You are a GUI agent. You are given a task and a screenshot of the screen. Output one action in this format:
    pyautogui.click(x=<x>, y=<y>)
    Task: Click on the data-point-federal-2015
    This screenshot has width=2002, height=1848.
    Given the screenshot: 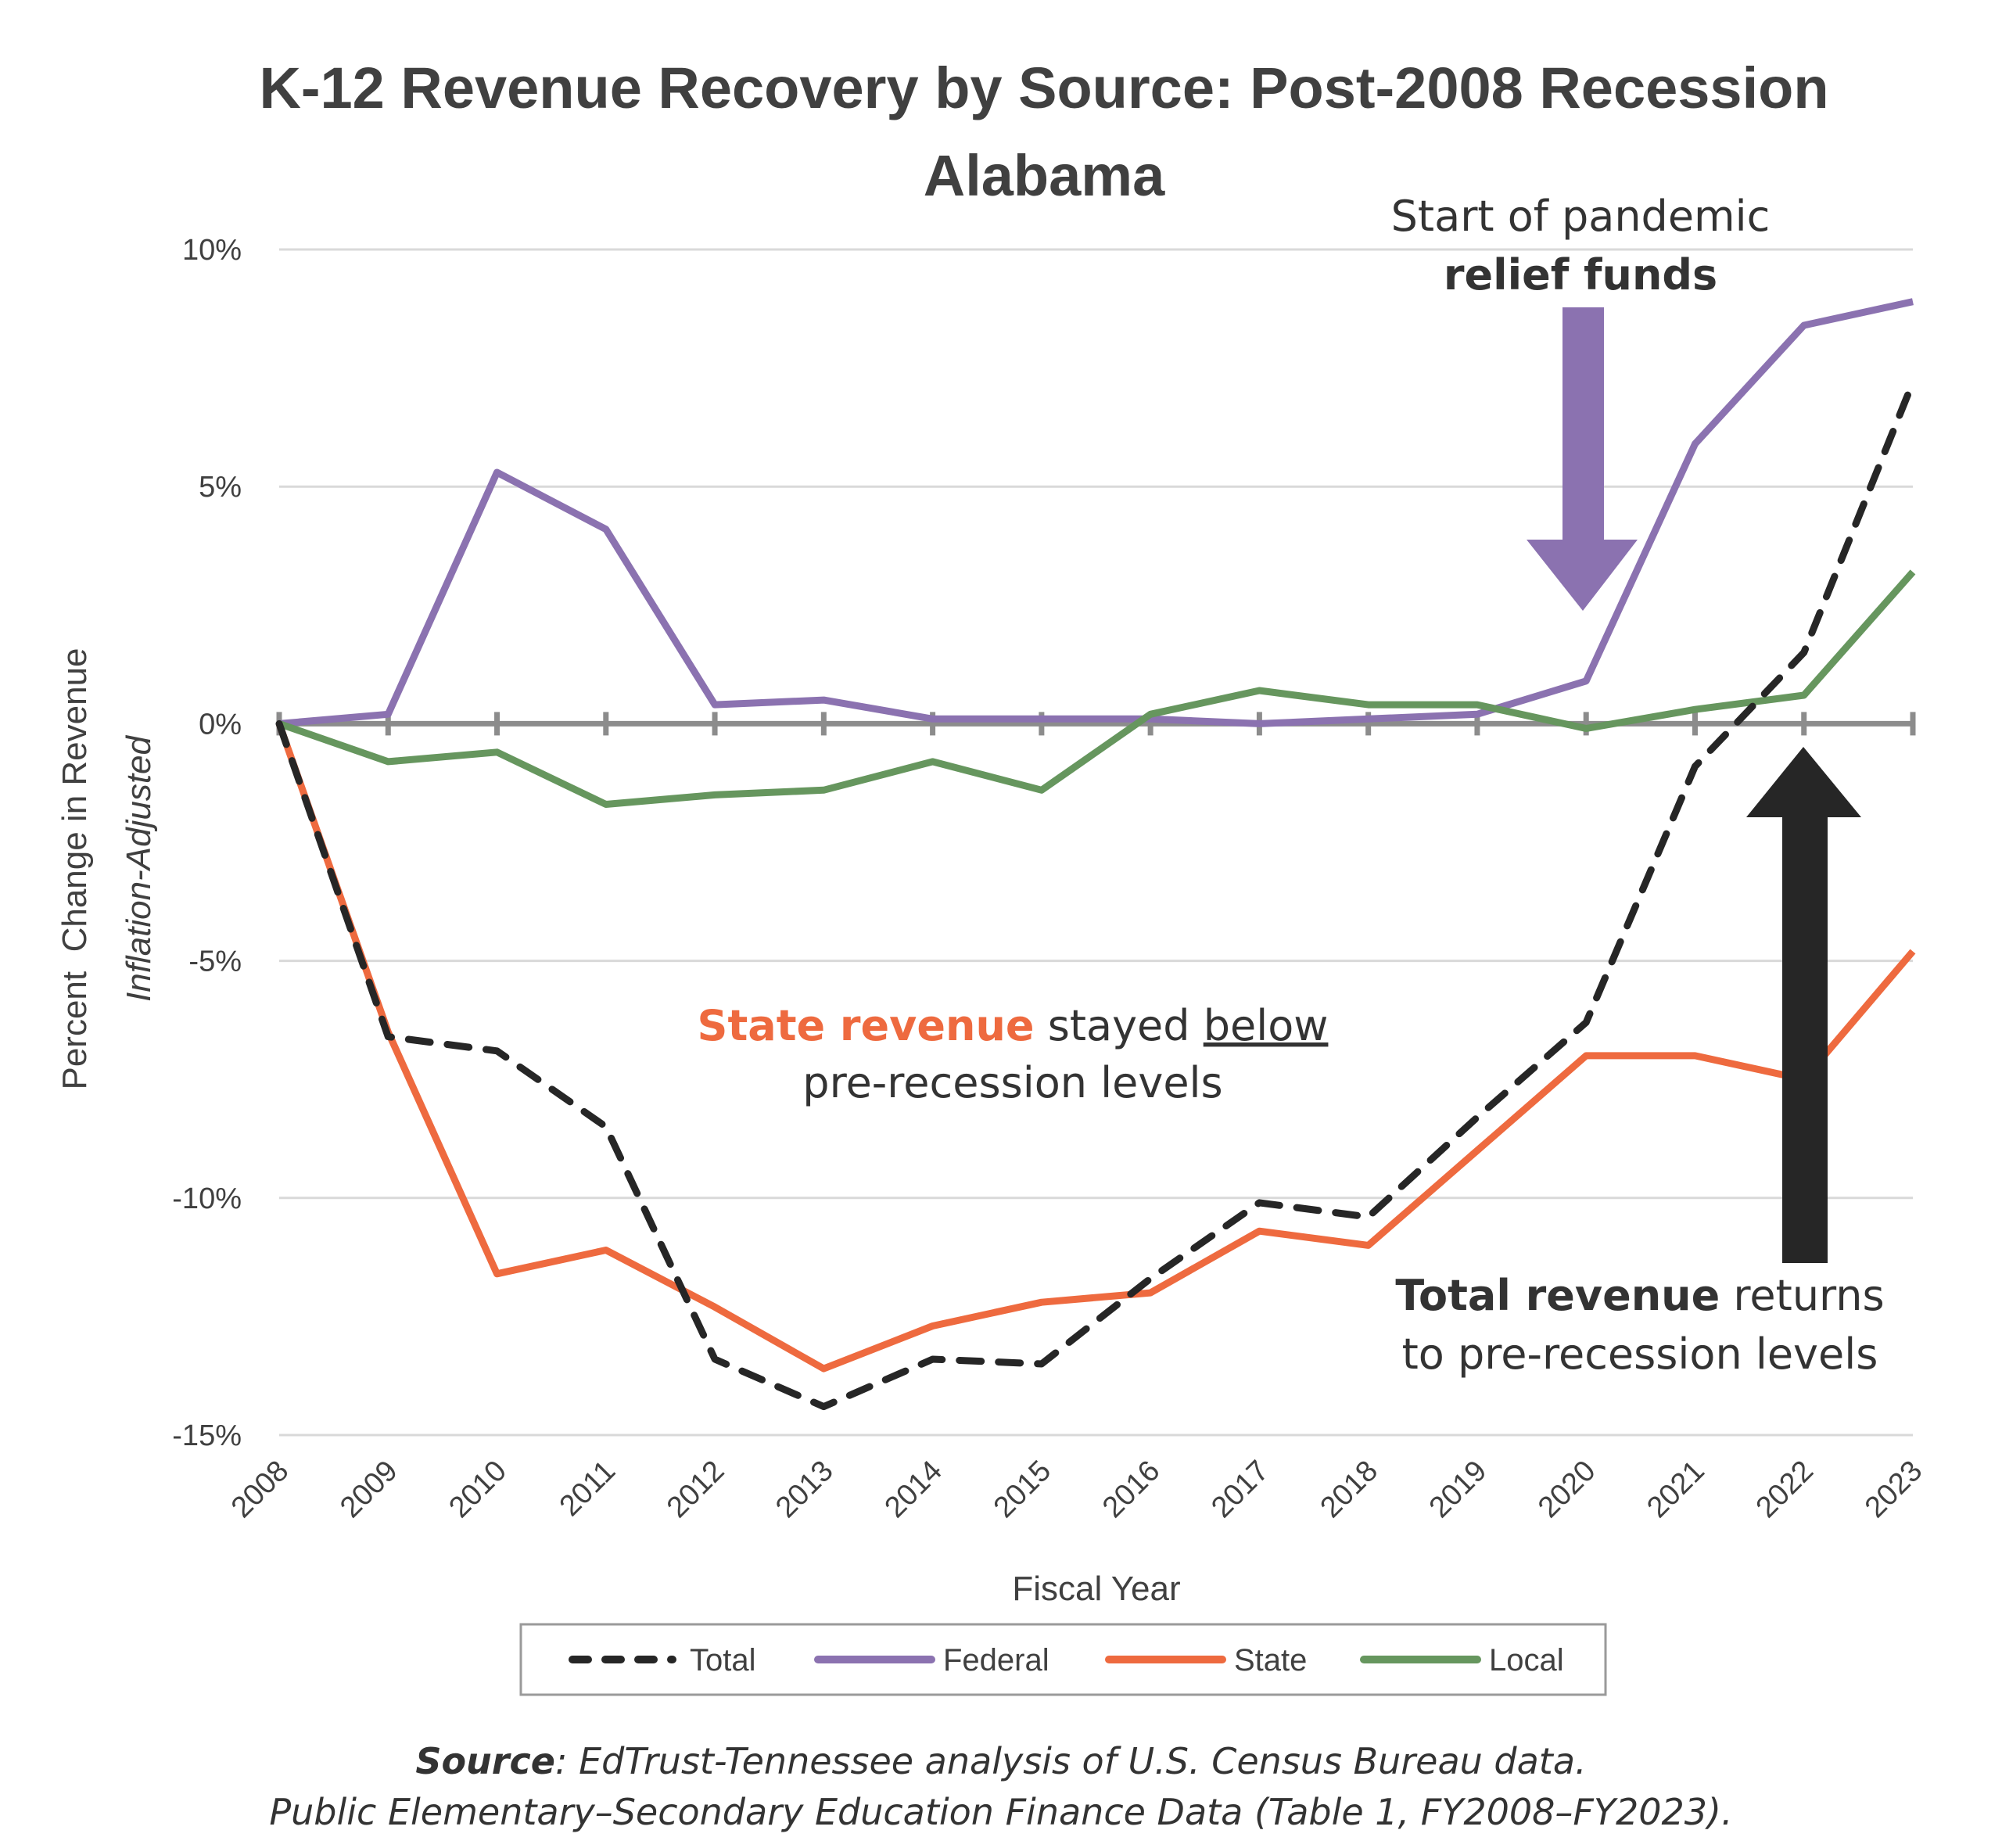 What is the action you would take?
    pyautogui.click(x=1042, y=719)
    